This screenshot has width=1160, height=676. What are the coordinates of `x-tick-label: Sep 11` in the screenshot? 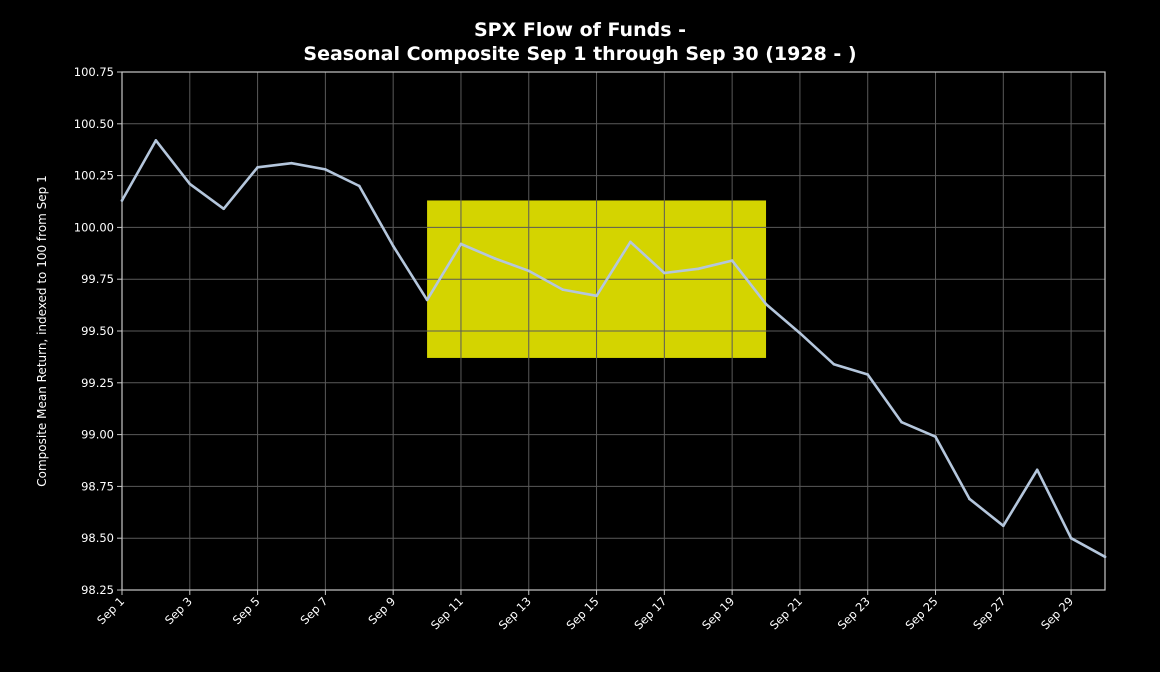 It's located at (447, 613).